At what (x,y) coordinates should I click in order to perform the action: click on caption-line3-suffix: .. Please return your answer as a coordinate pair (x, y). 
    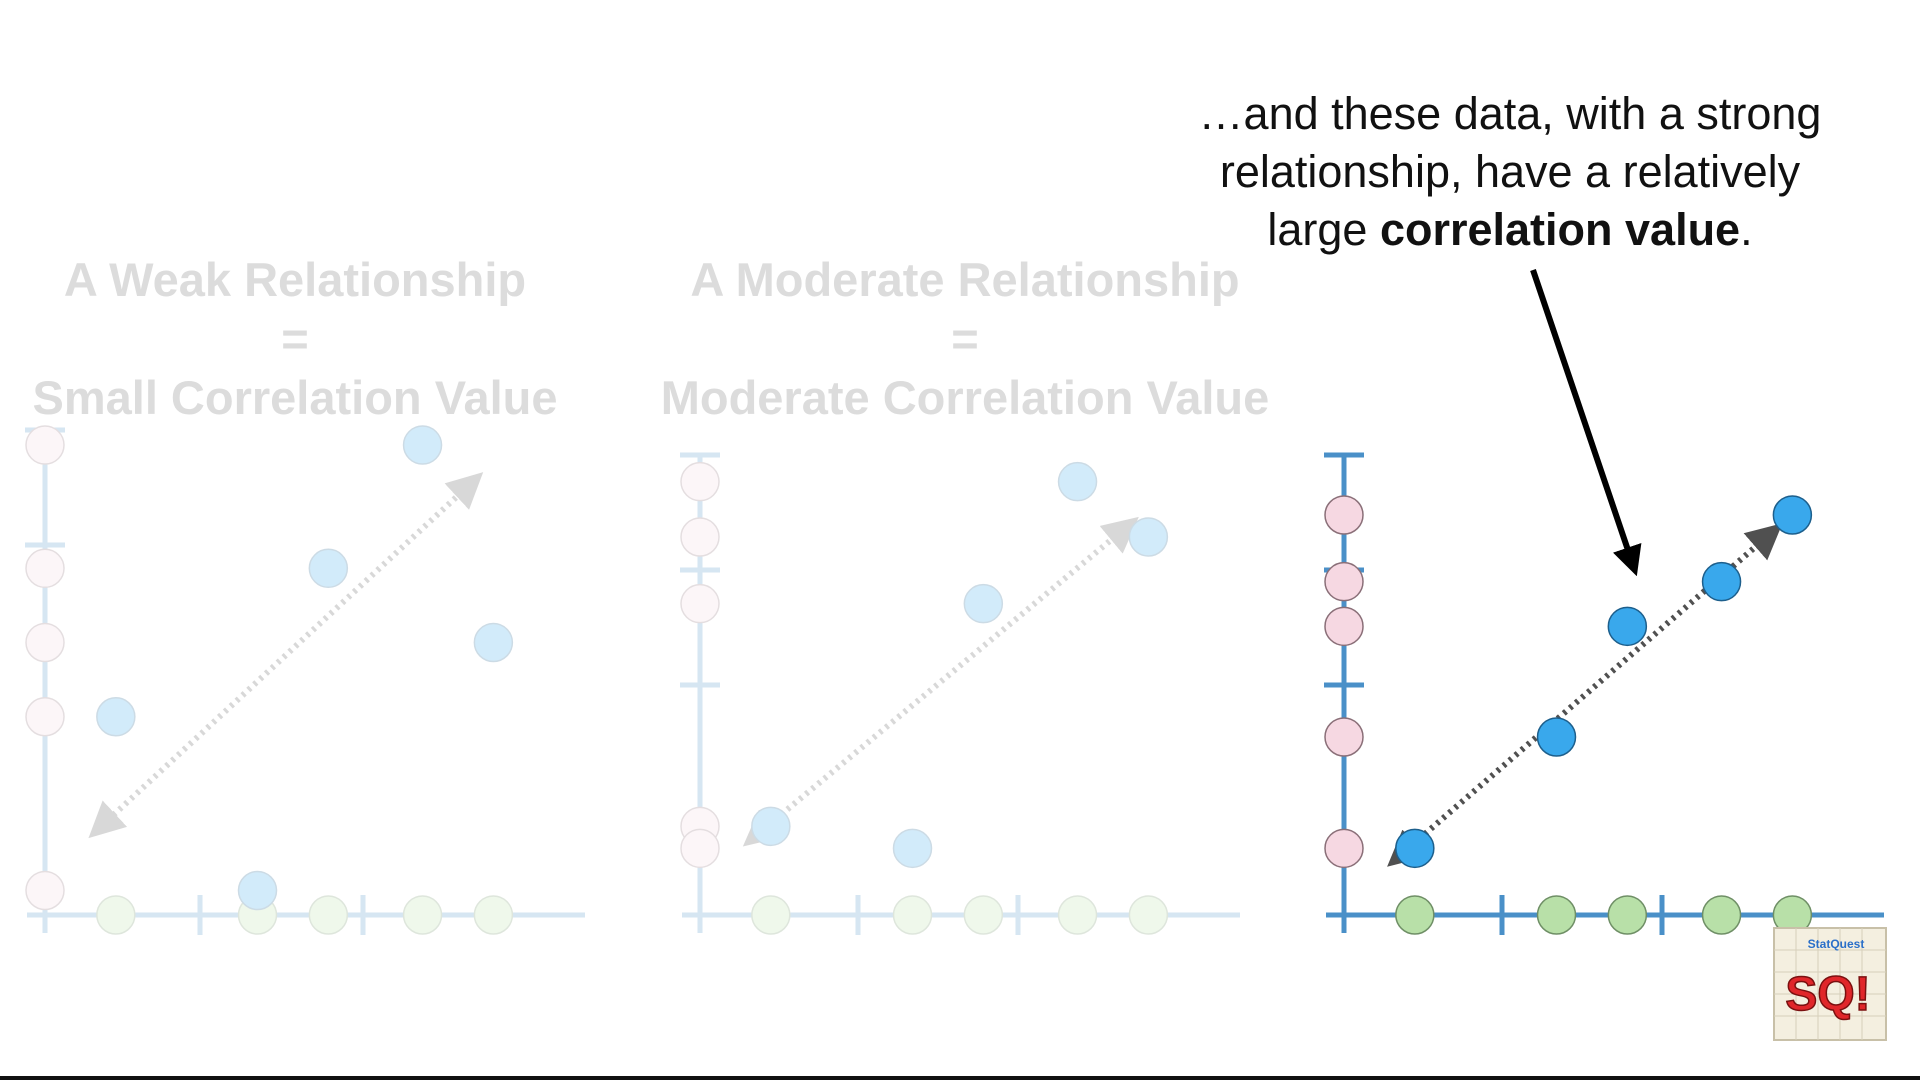
    Looking at the image, I should click on (1746, 229).